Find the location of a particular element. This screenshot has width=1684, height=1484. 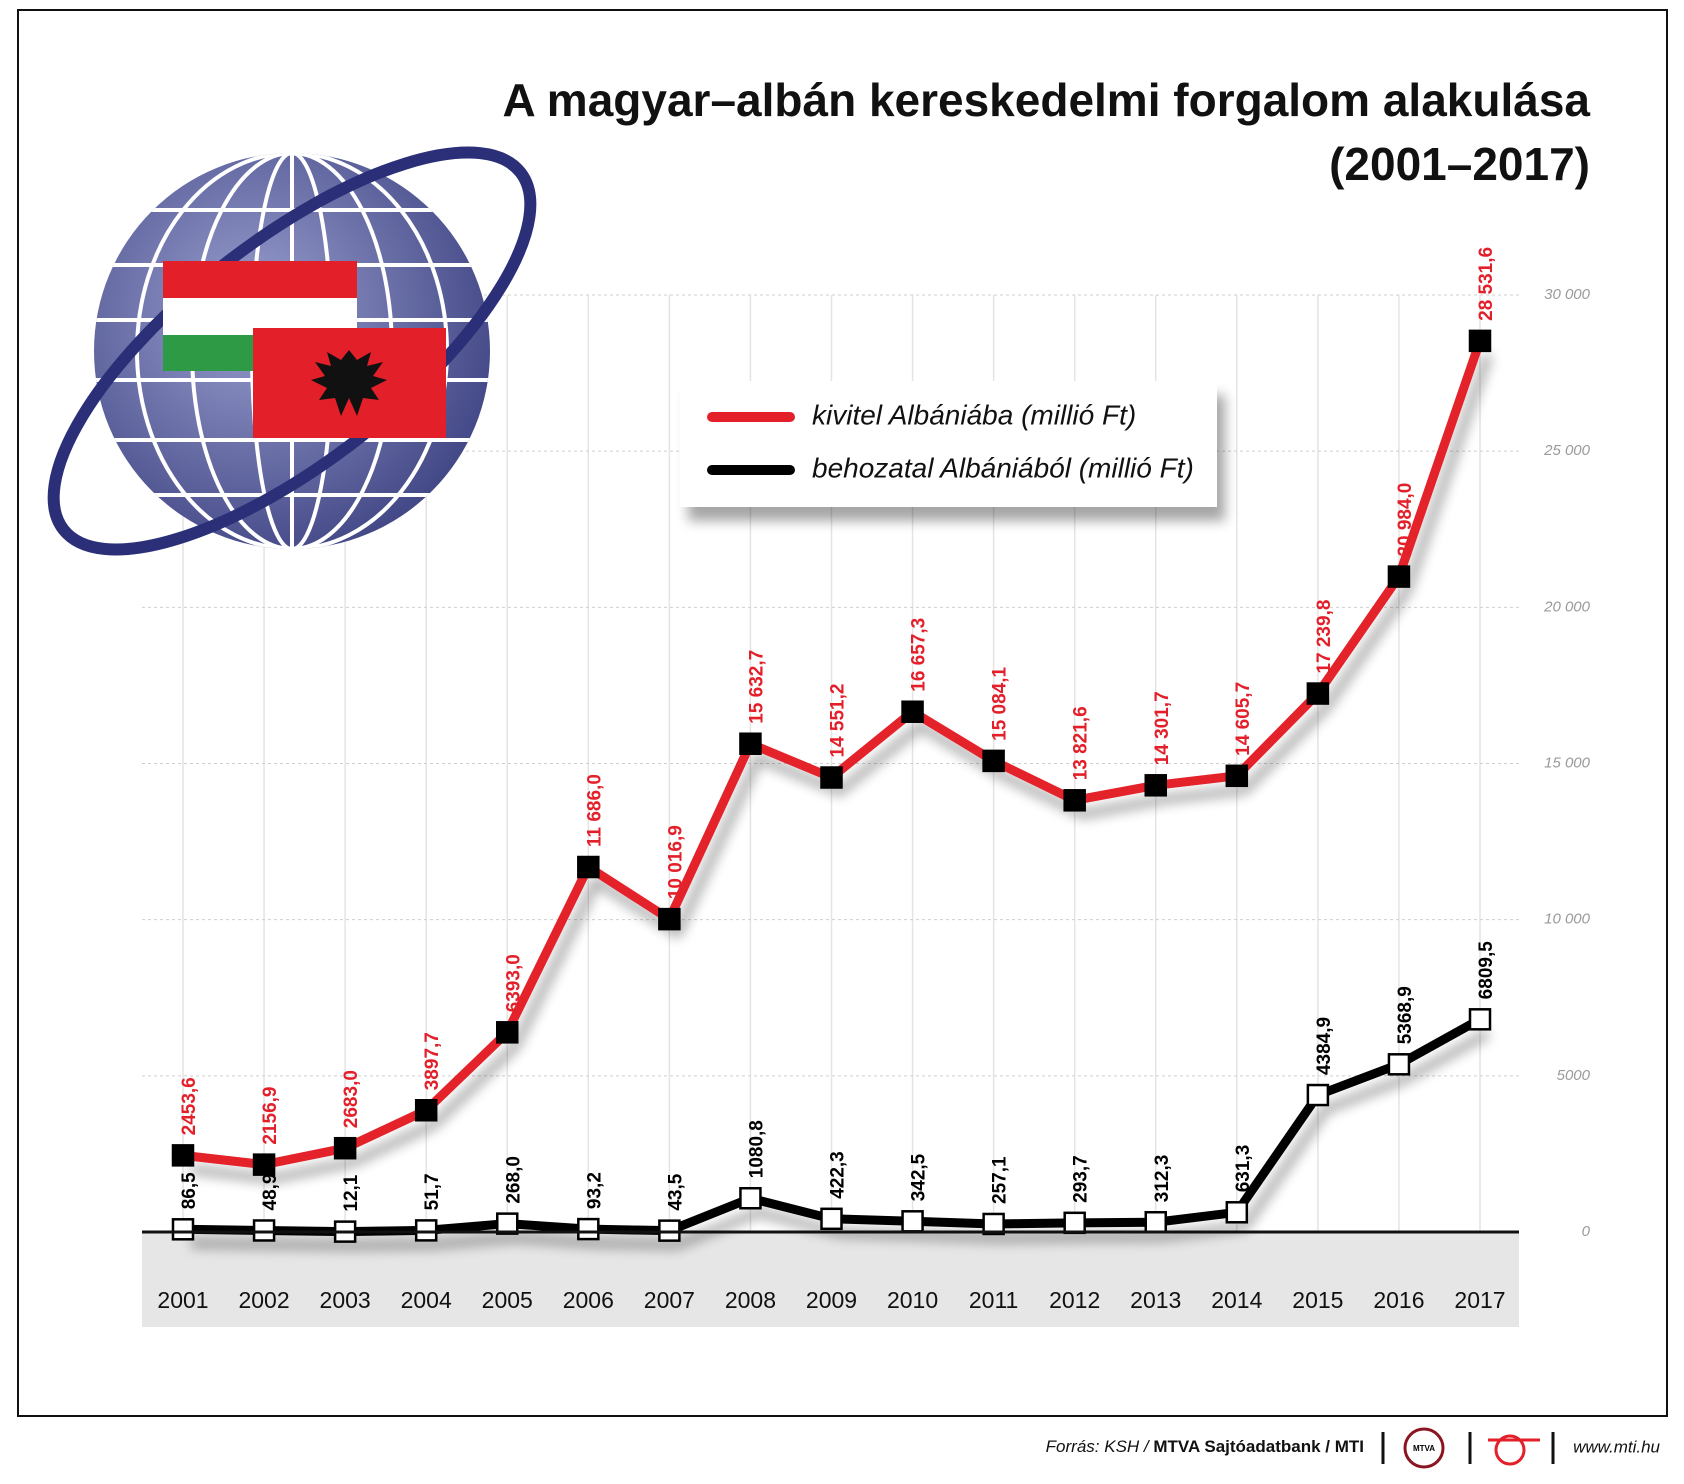

mti-logo is located at coordinates (1510, 1450).